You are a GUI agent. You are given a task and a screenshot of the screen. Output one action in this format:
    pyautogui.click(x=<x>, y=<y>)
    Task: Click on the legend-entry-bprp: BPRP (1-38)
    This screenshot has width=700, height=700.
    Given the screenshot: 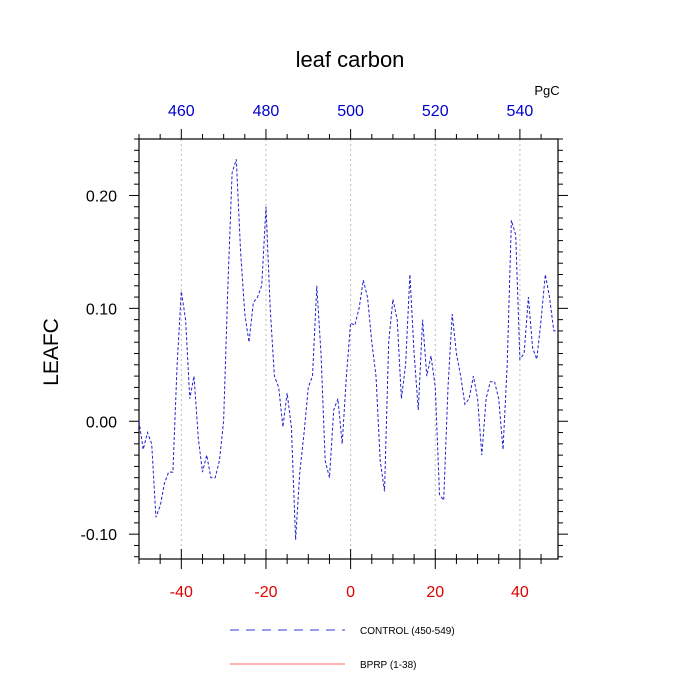 What is the action you would take?
    pyautogui.click(x=323, y=665)
    